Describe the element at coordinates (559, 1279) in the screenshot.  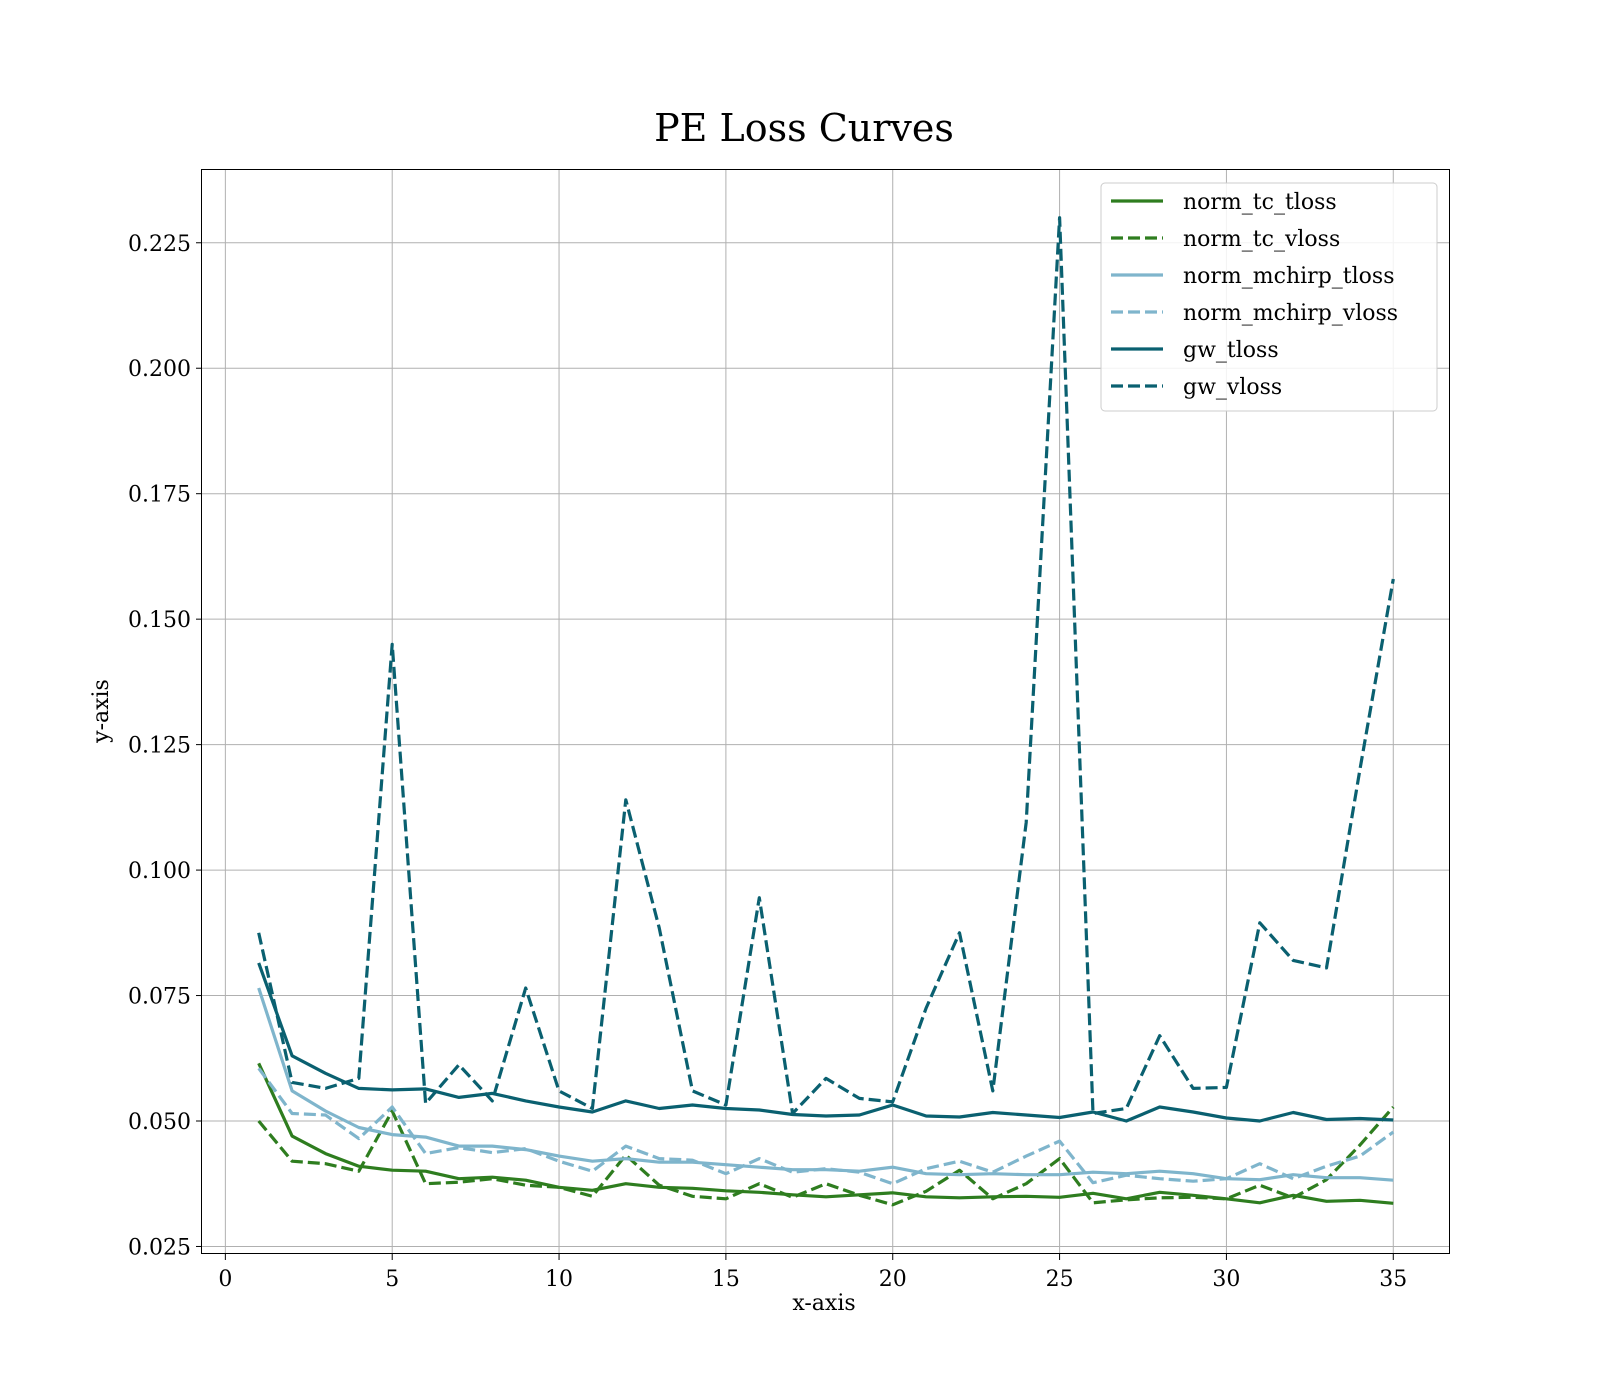
I see `x-tick-label: 10` at that location.